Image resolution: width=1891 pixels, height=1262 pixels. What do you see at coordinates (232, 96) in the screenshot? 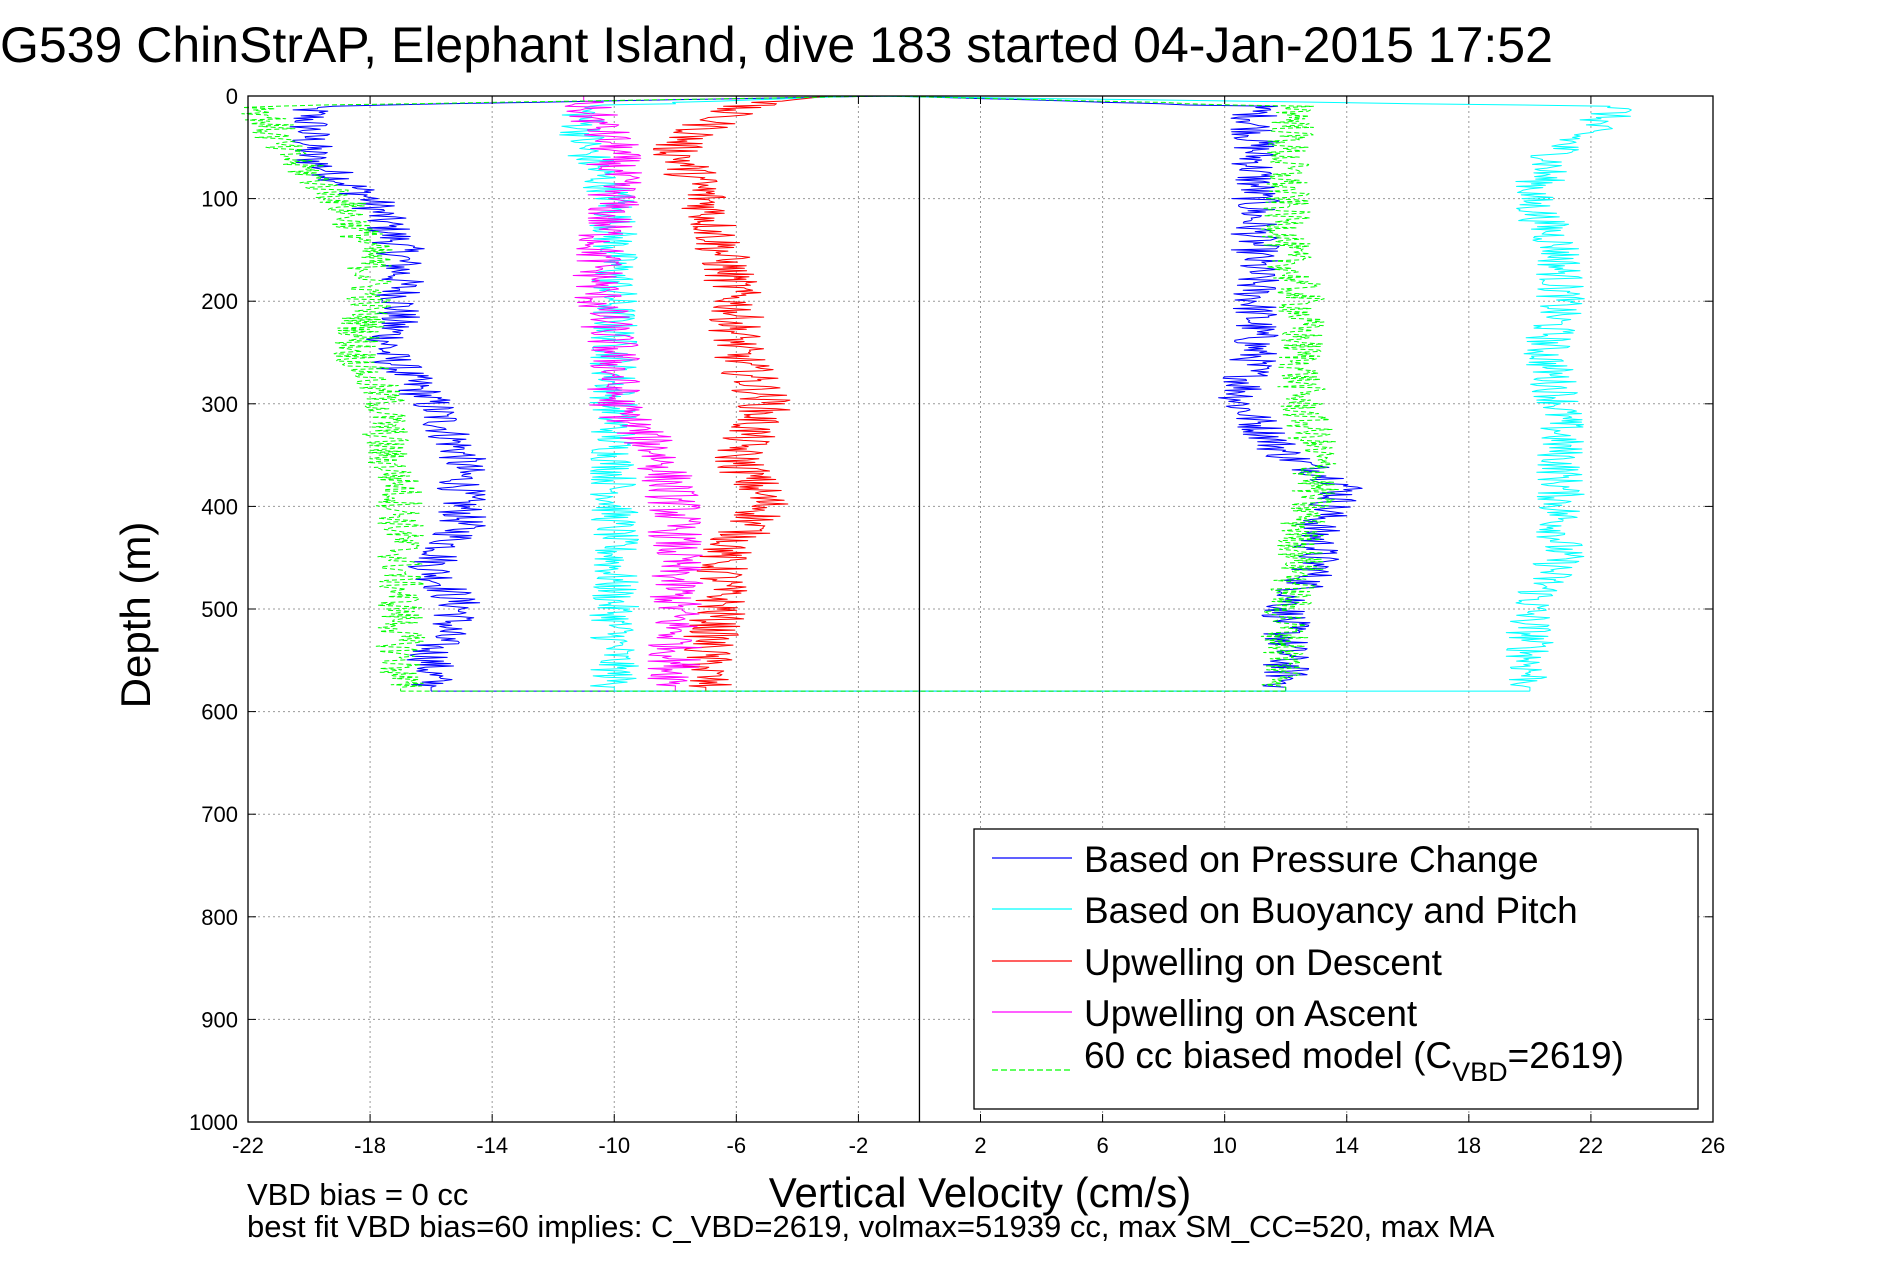
I see `y-tick-label: 0` at bounding box center [232, 96].